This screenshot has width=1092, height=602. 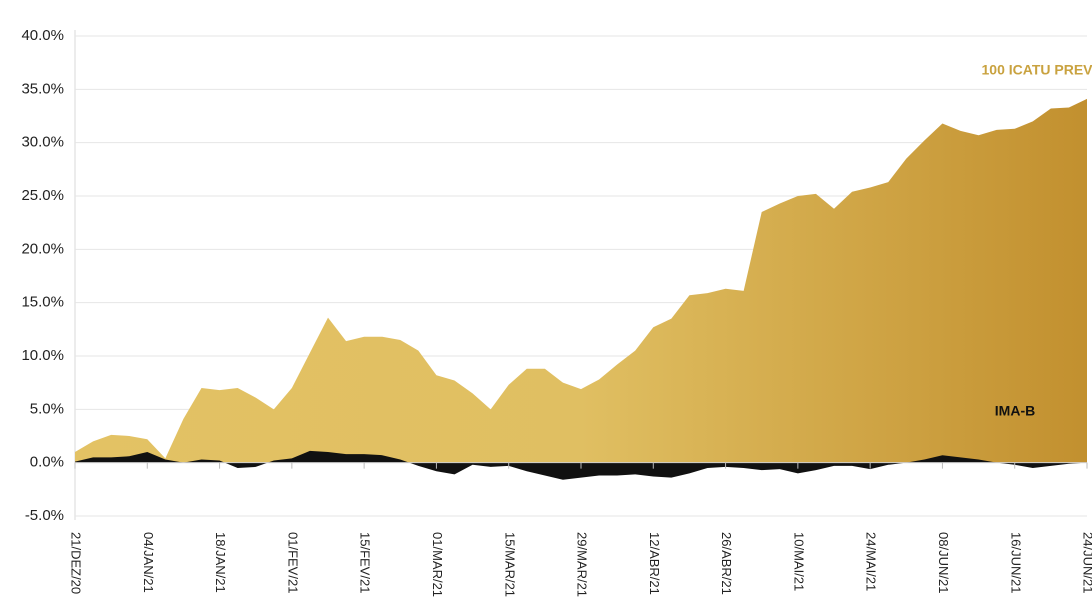 I want to click on x-tick-label: 26/ABR/21, so click(x=726, y=563).